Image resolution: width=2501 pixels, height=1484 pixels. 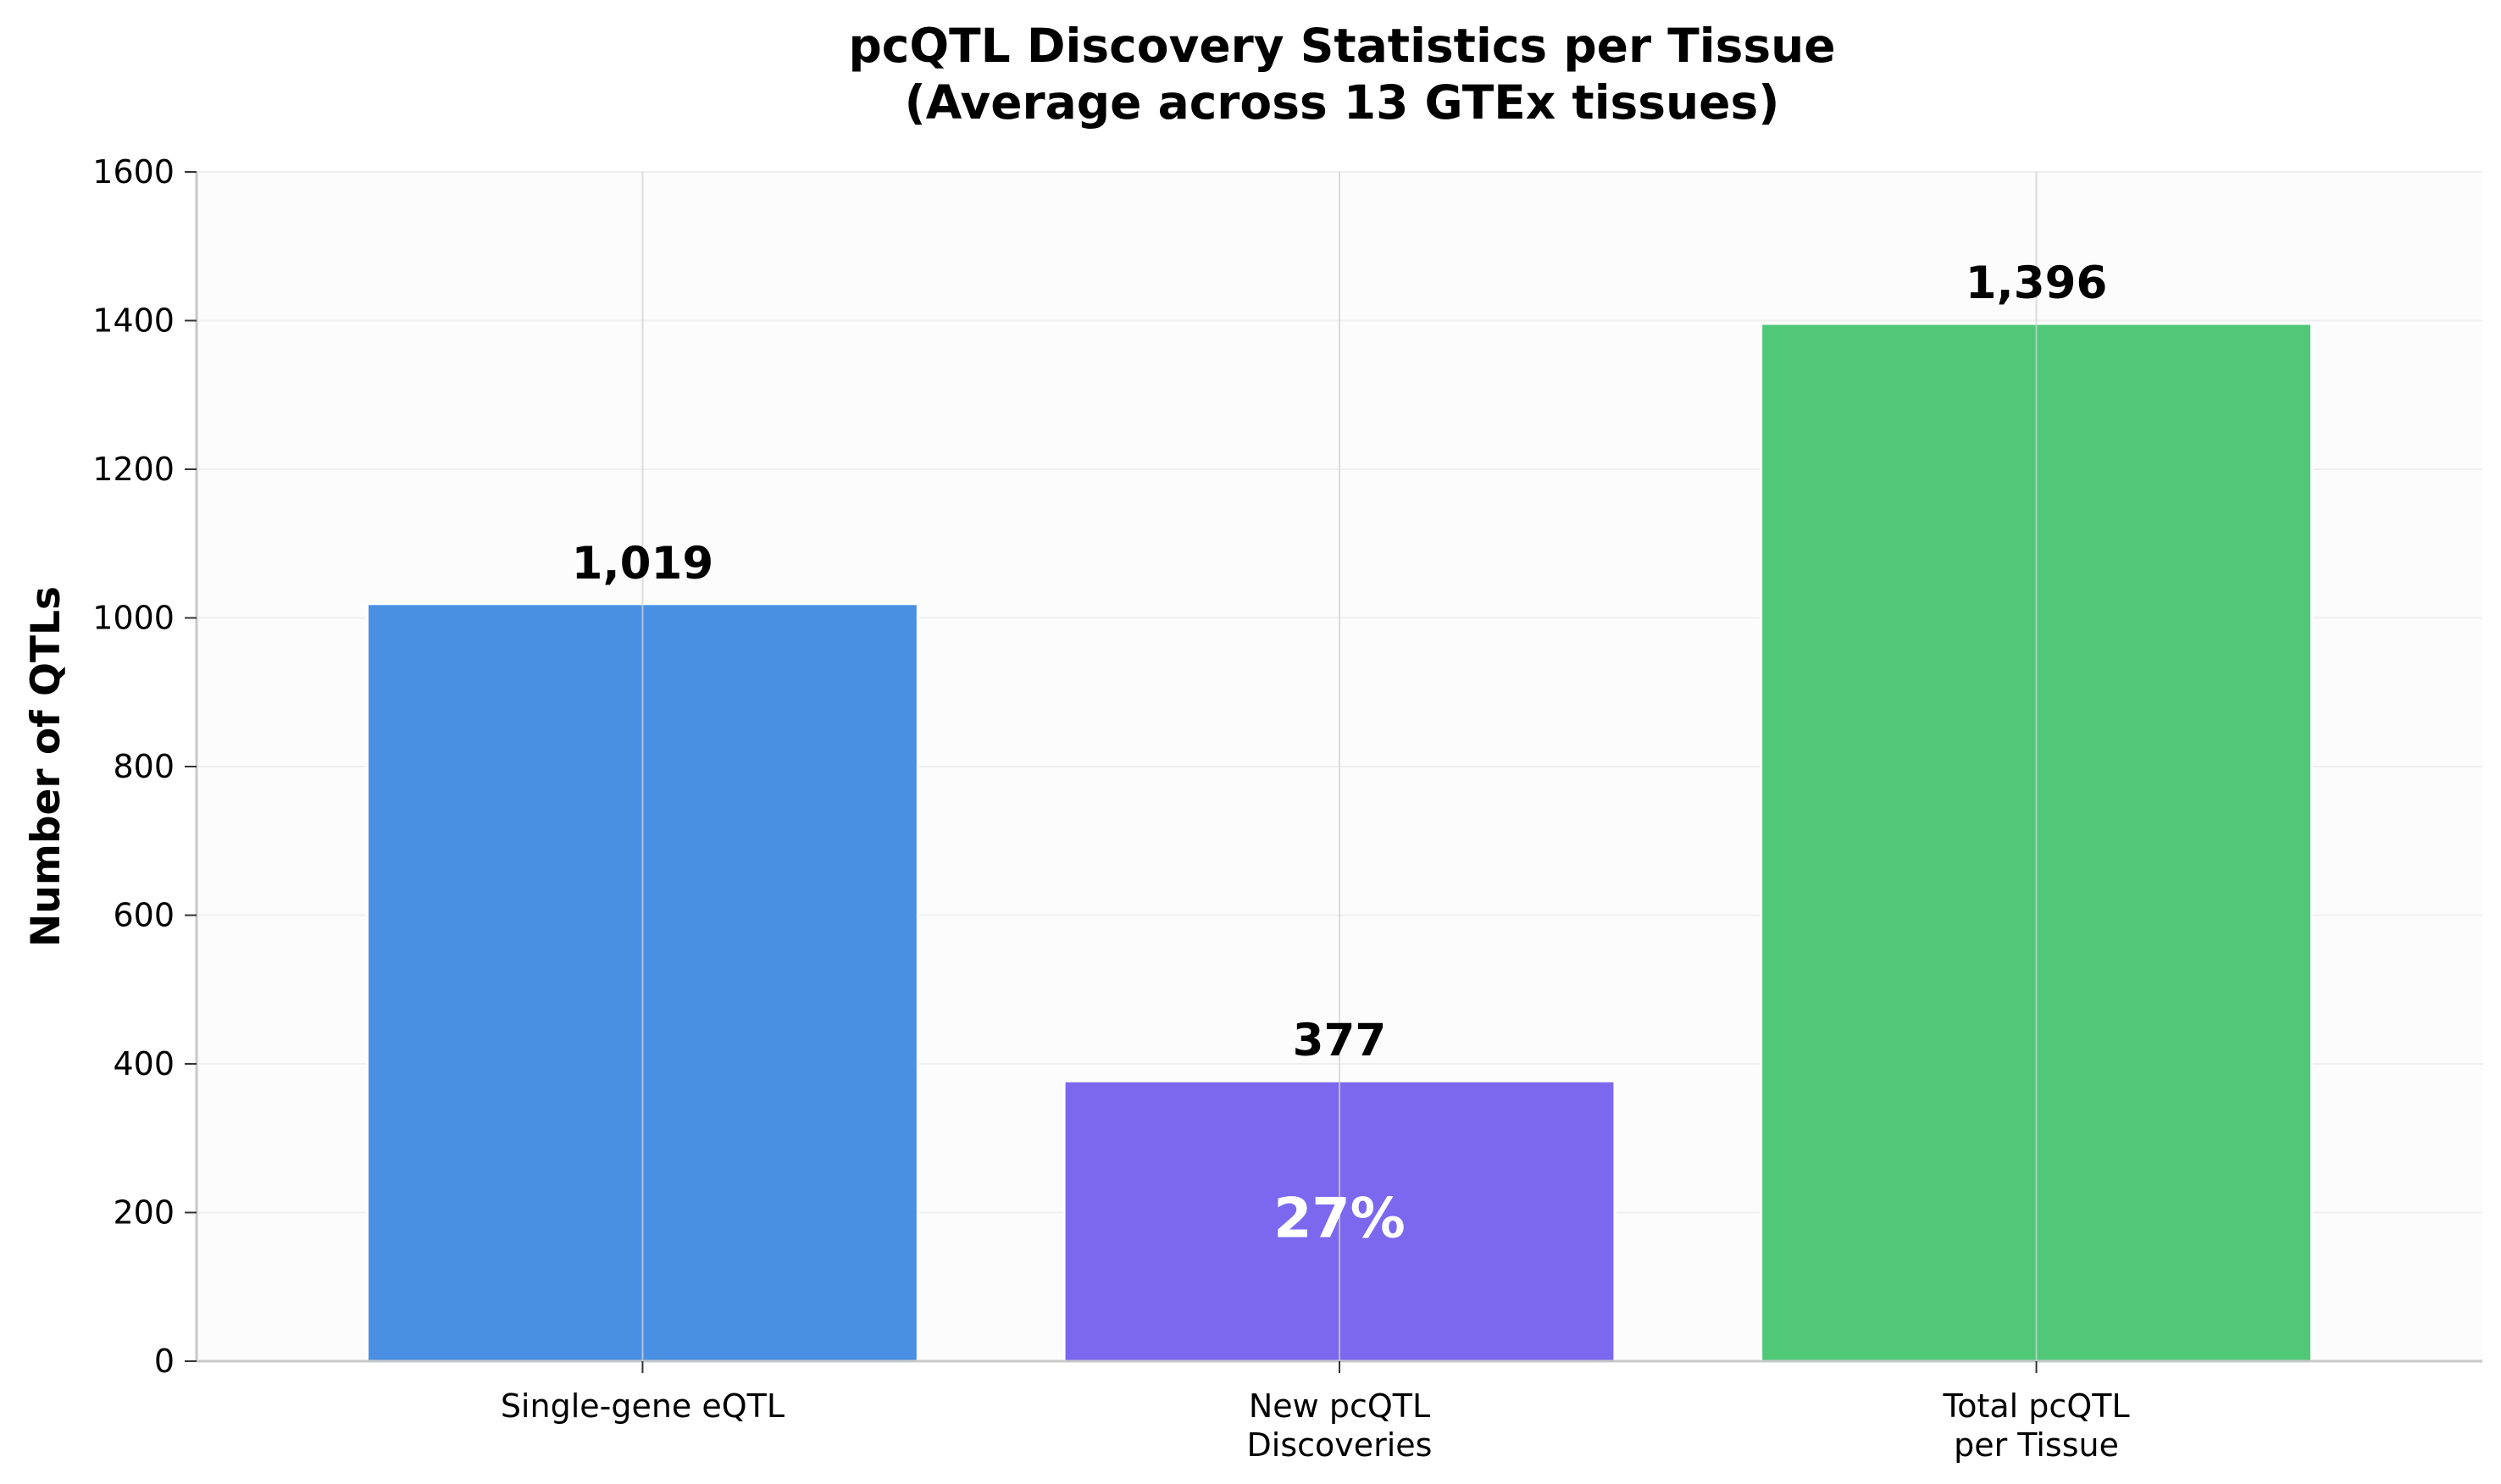 What do you see at coordinates (164, 1361) in the screenshot?
I see `y-tick-label: 0` at bounding box center [164, 1361].